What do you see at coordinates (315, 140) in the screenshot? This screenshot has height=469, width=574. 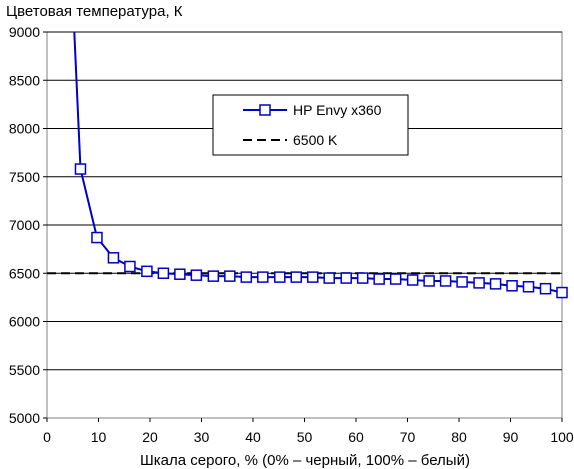 I see `legend-label-6500k: 6500 K` at bounding box center [315, 140].